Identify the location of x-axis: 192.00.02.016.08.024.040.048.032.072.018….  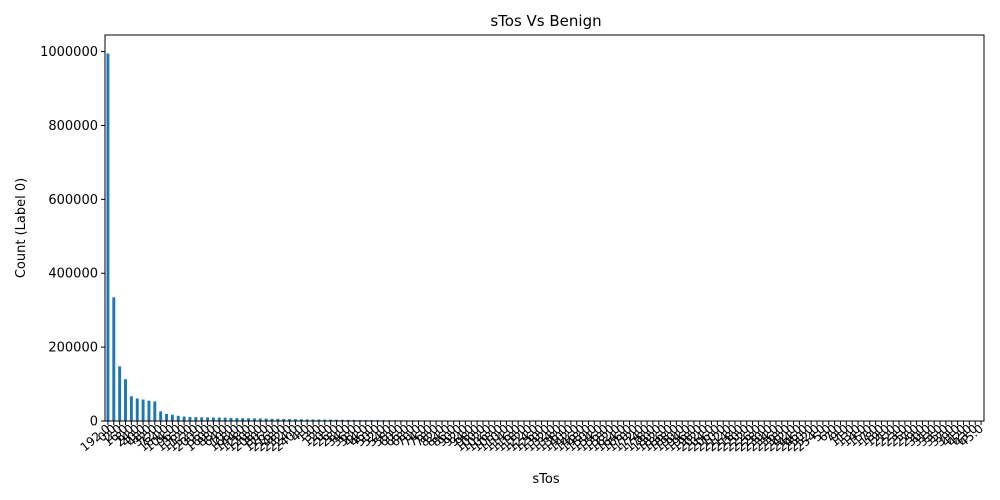
(532, 437).